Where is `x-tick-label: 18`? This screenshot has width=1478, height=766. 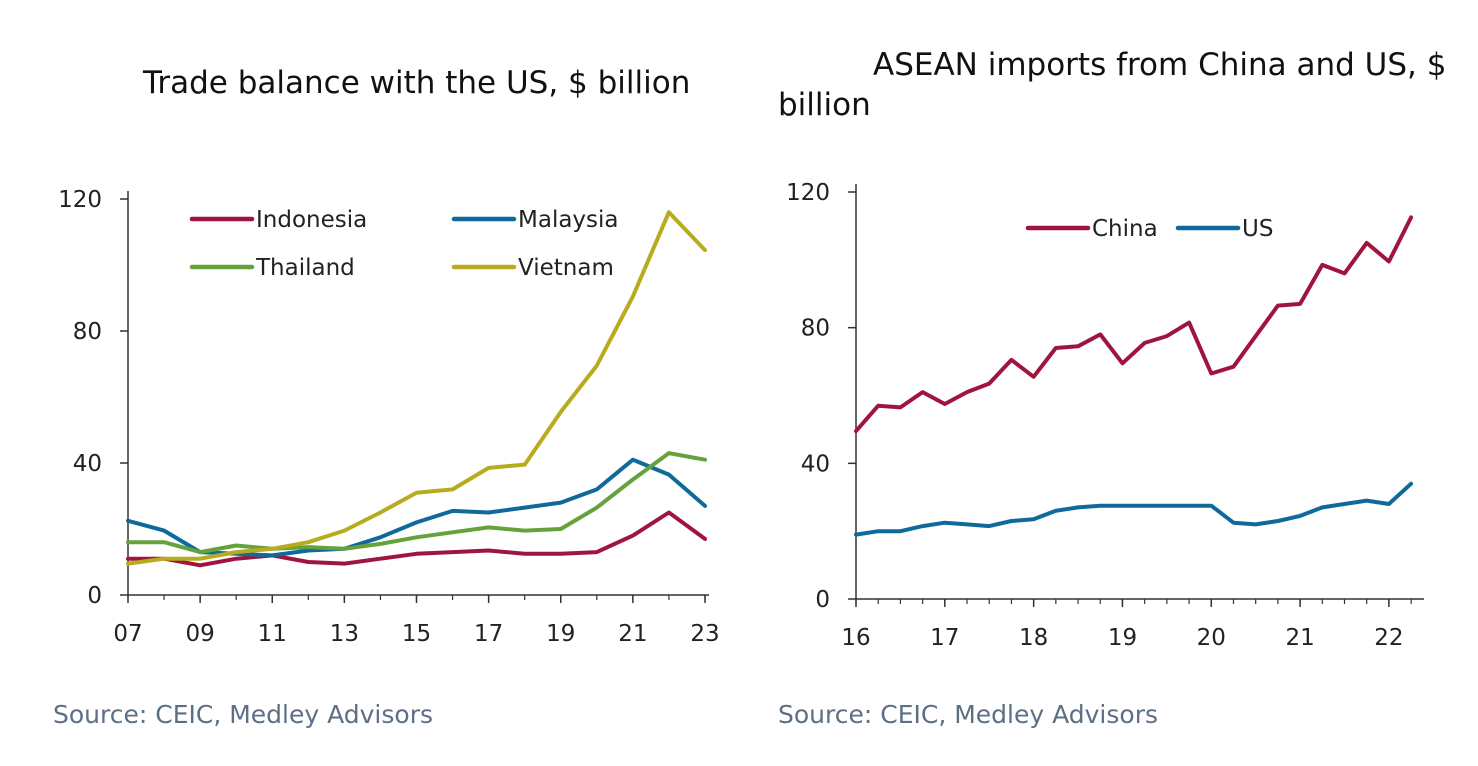 x-tick-label: 18 is located at coordinates (1033, 638).